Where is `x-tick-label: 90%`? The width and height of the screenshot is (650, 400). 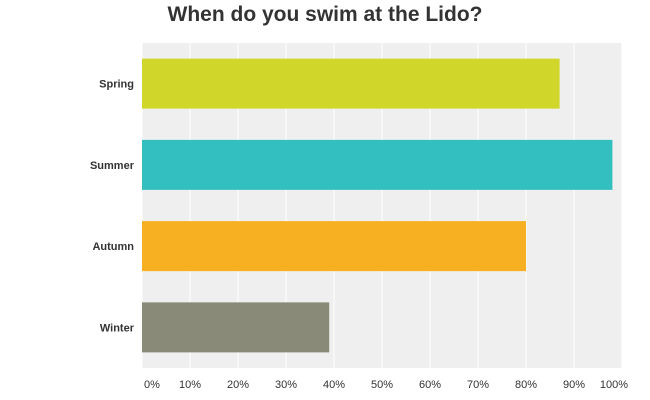 x-tick-label: 90% is located at coordinates (574, 385).